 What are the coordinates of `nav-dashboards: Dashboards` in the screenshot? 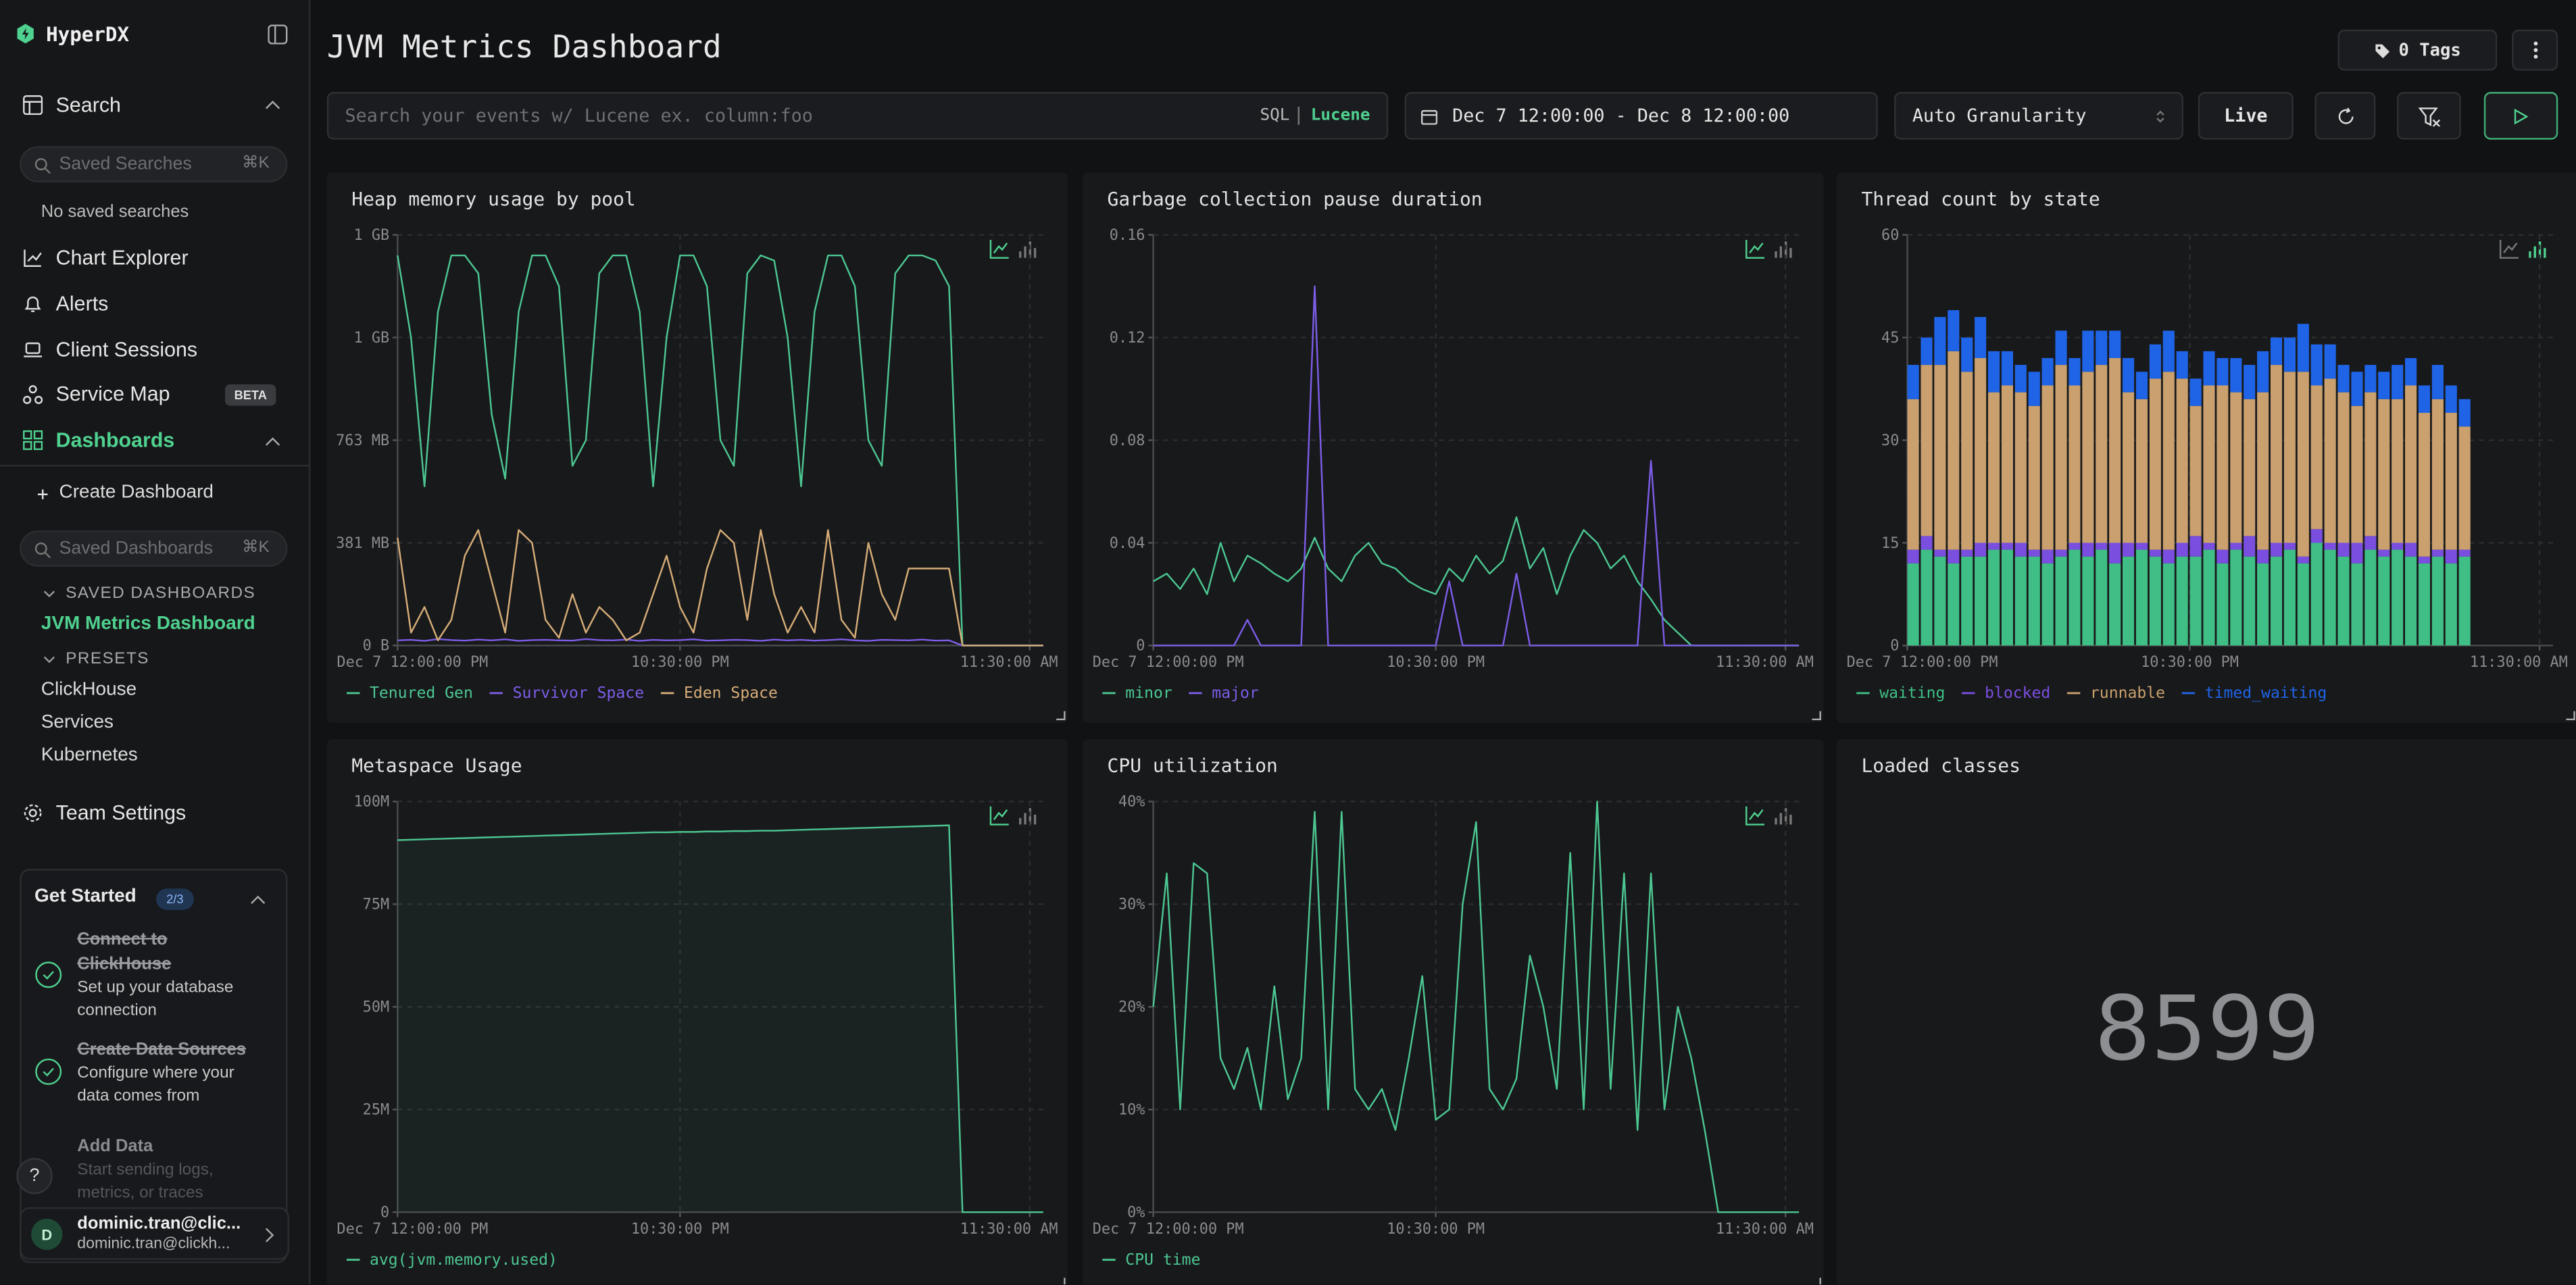 It's located at (99, 440).